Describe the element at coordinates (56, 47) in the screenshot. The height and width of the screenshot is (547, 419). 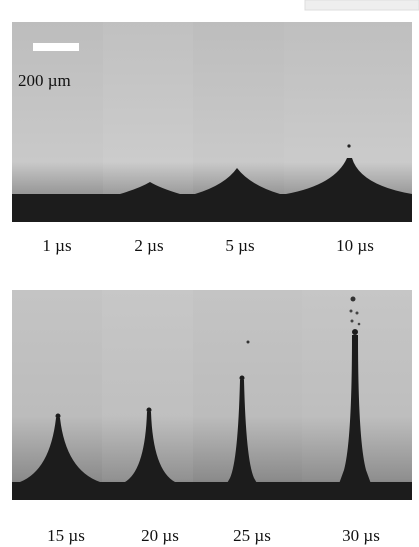
I see `scale-bar` at that location.